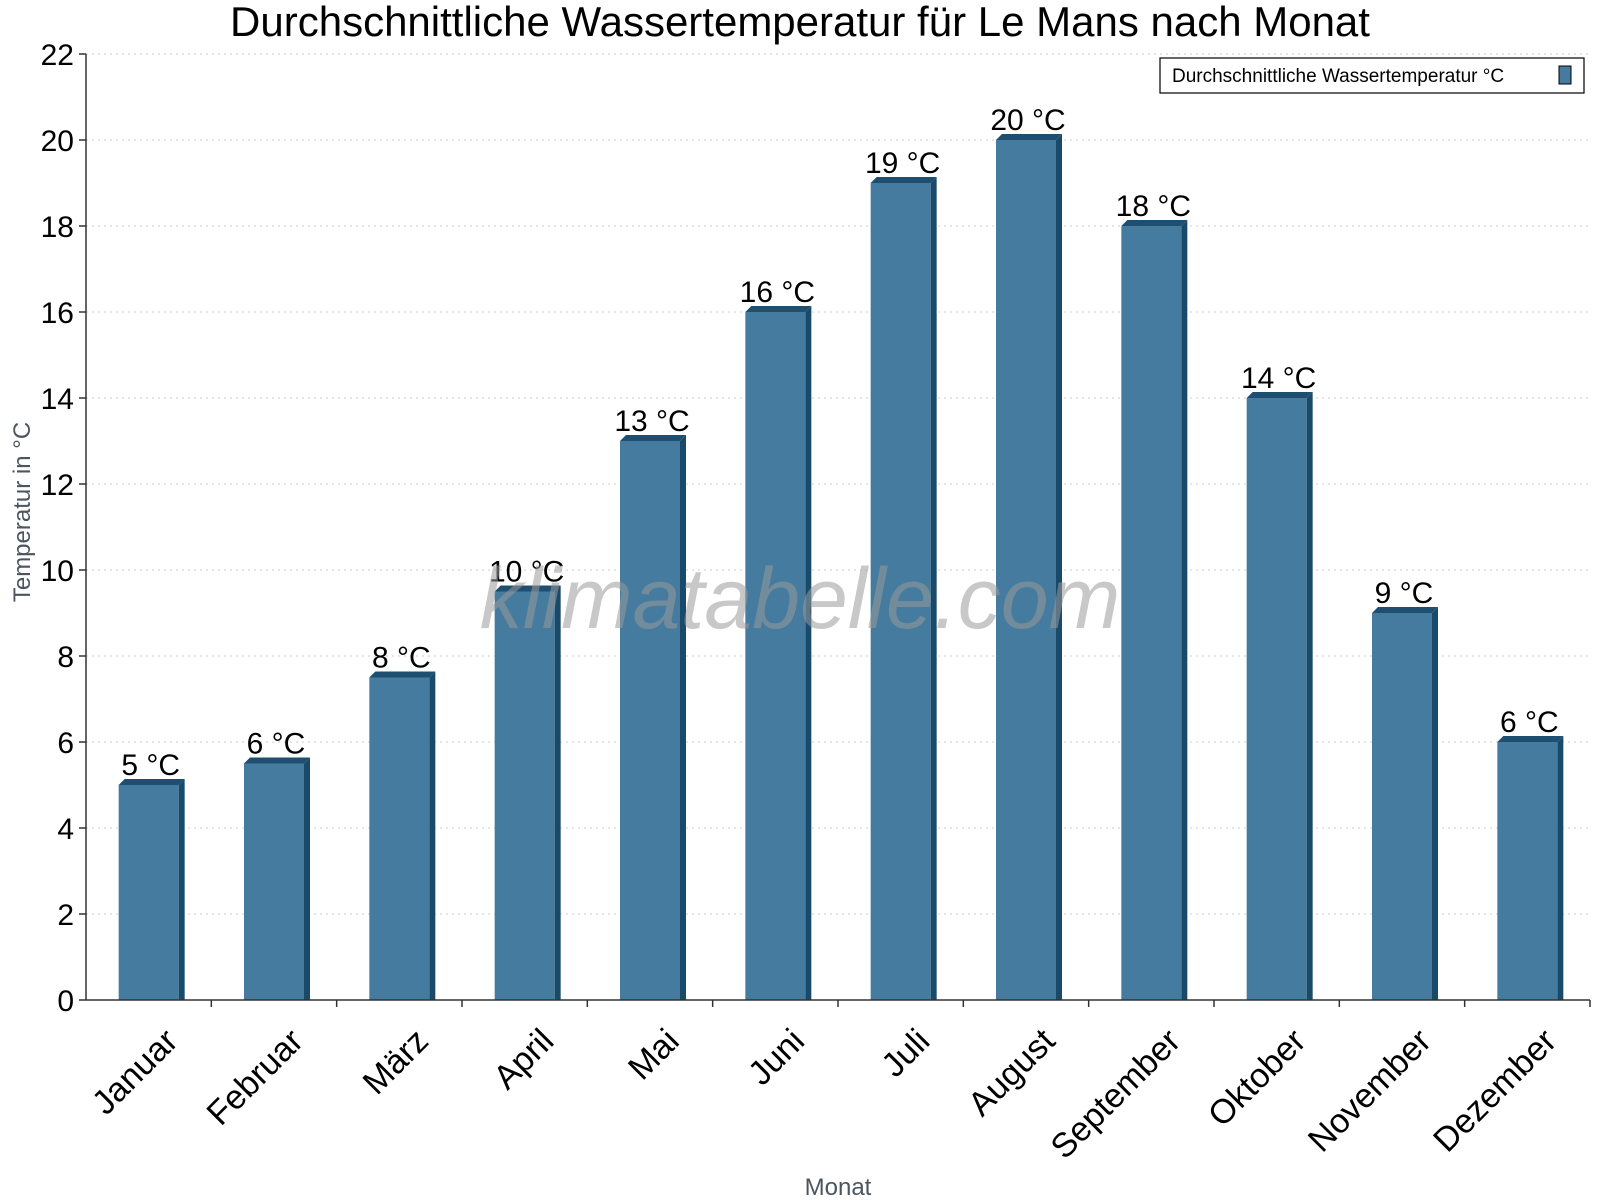  Describe the element at coordinates (1278, 378) in the screenshot. I see `bar-value-label: 14 °C` at that location.